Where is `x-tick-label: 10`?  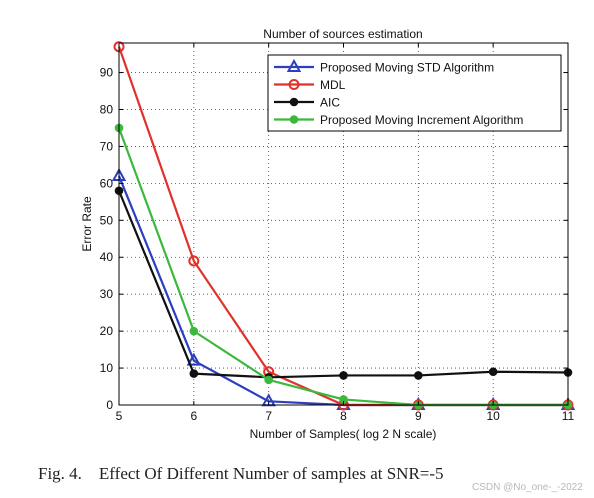 x-tick-label: 10 is located at coordinates (493, 416).